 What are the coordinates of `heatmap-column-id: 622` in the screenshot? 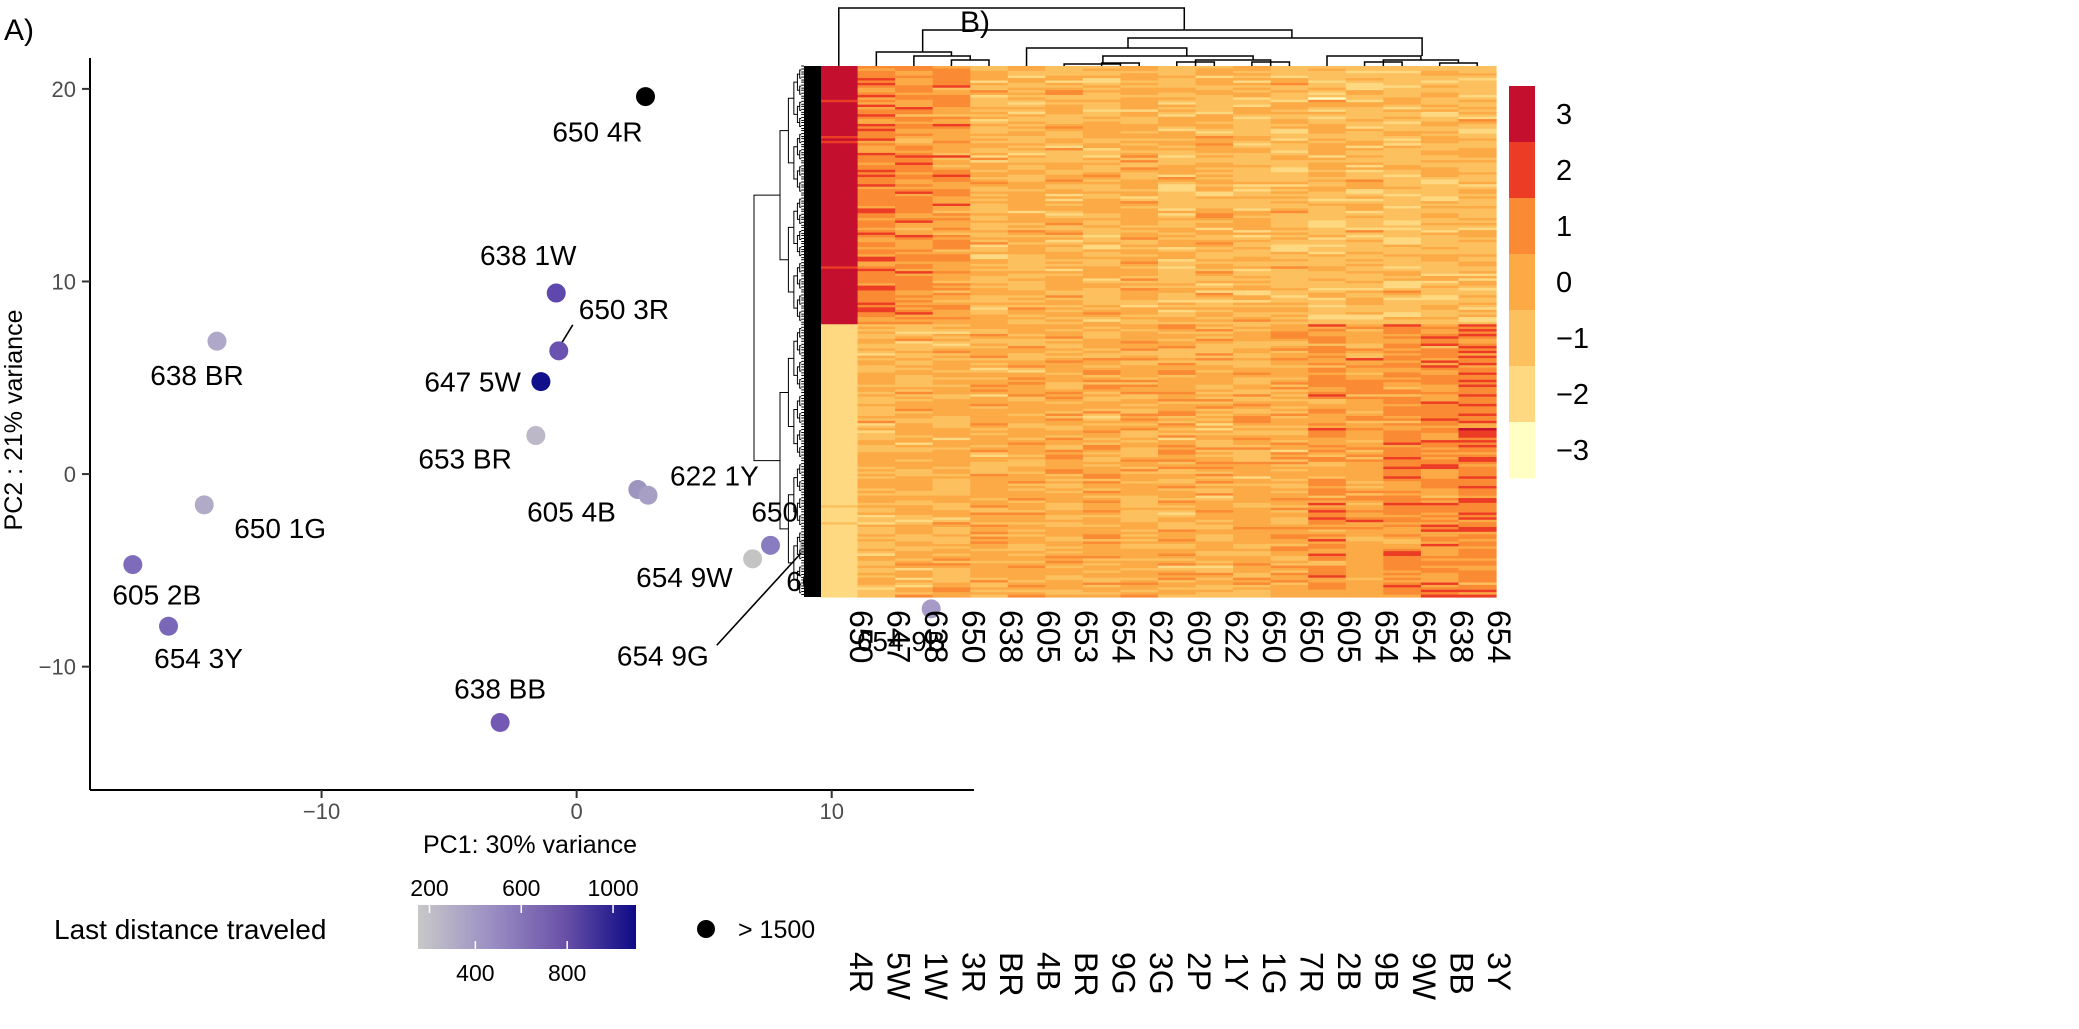 It's located at (1161, 636).